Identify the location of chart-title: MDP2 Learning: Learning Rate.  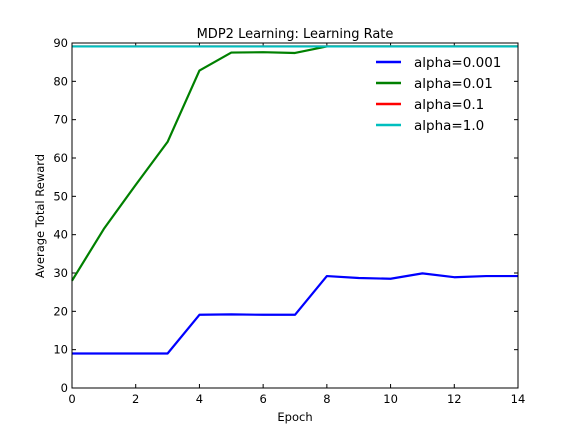
(295, 34).